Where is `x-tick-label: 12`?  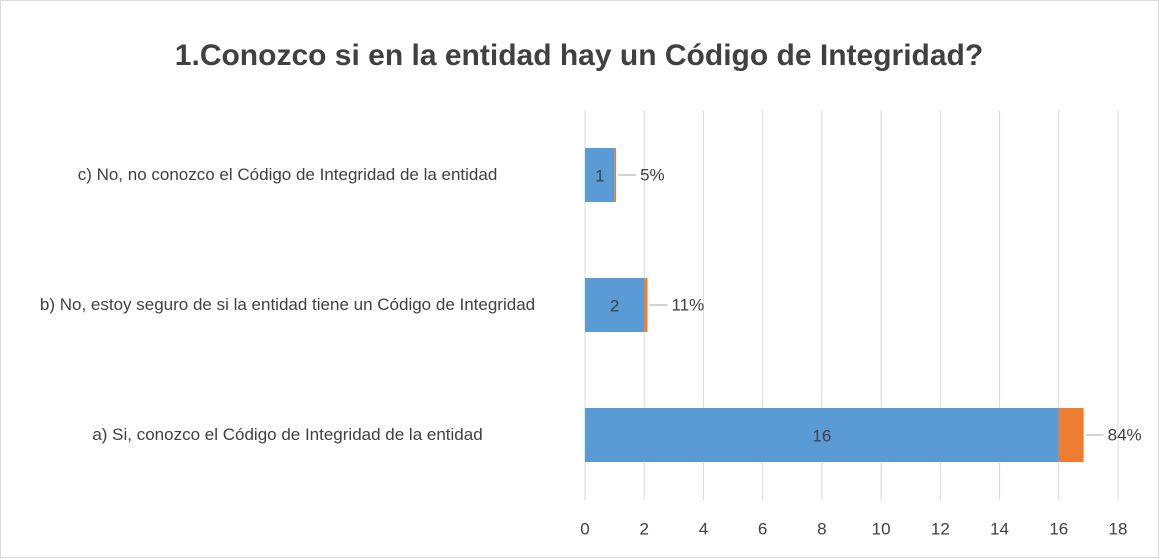 x-tick-label: 12 is located at coordinates (940, 528).